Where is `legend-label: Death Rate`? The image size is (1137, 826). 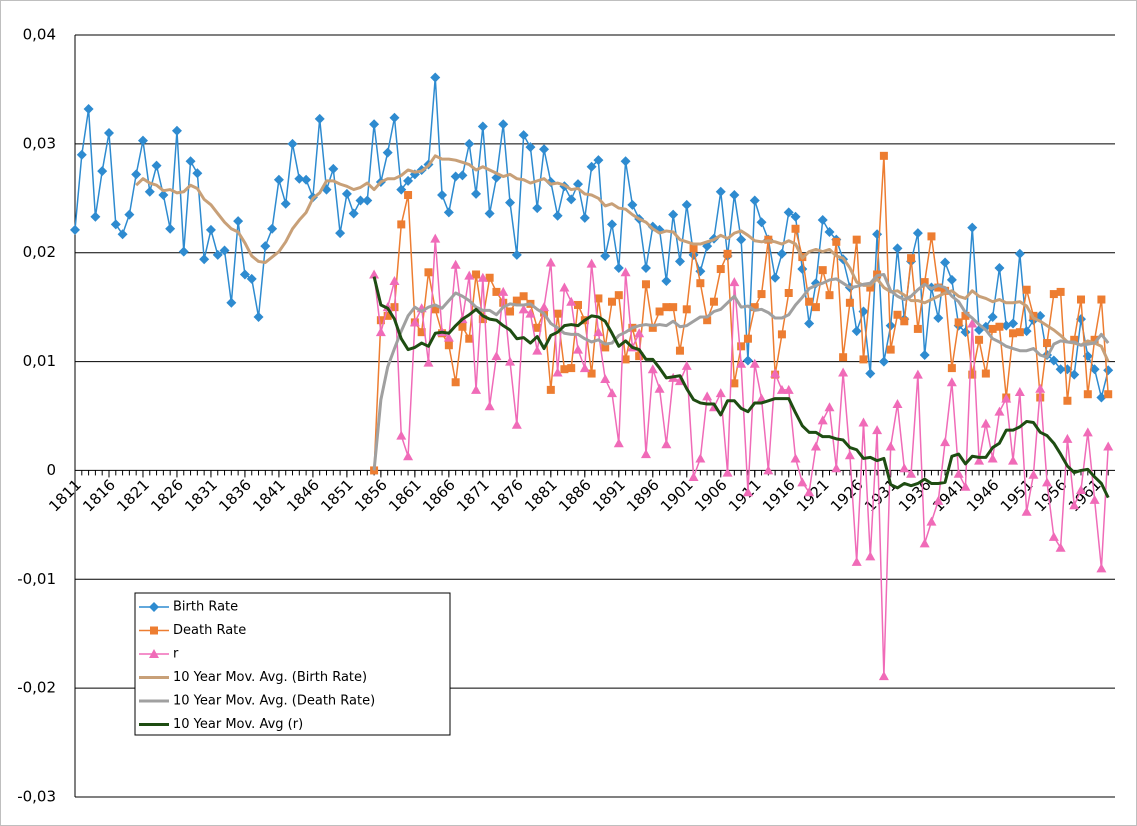
legend-label: Death Rate is located at coordinates (209, 630).